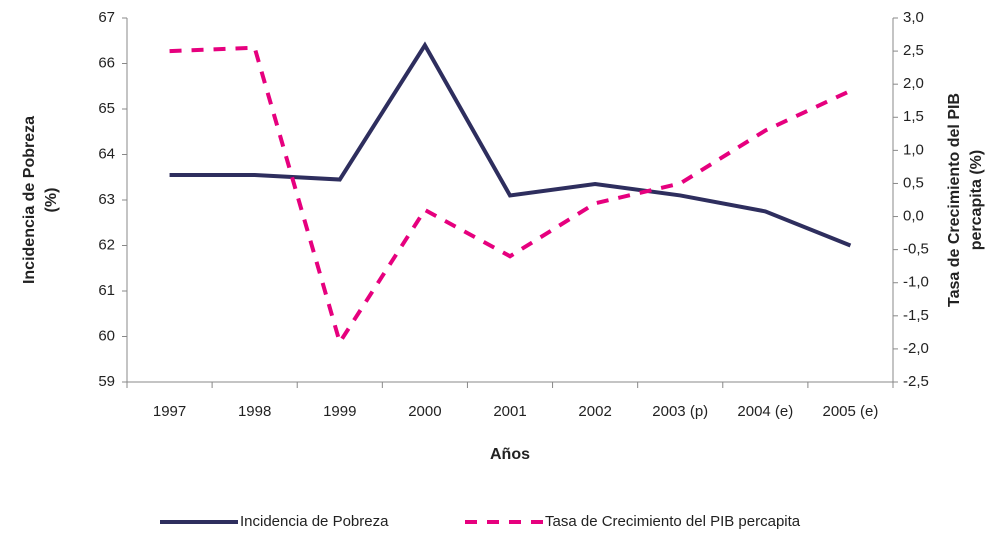 The width and height of the screenshot is (994, 543). Describe the element at coordinates (916, 249) in the screenshot. I see `y2-tick-label: -0,5` at that location.